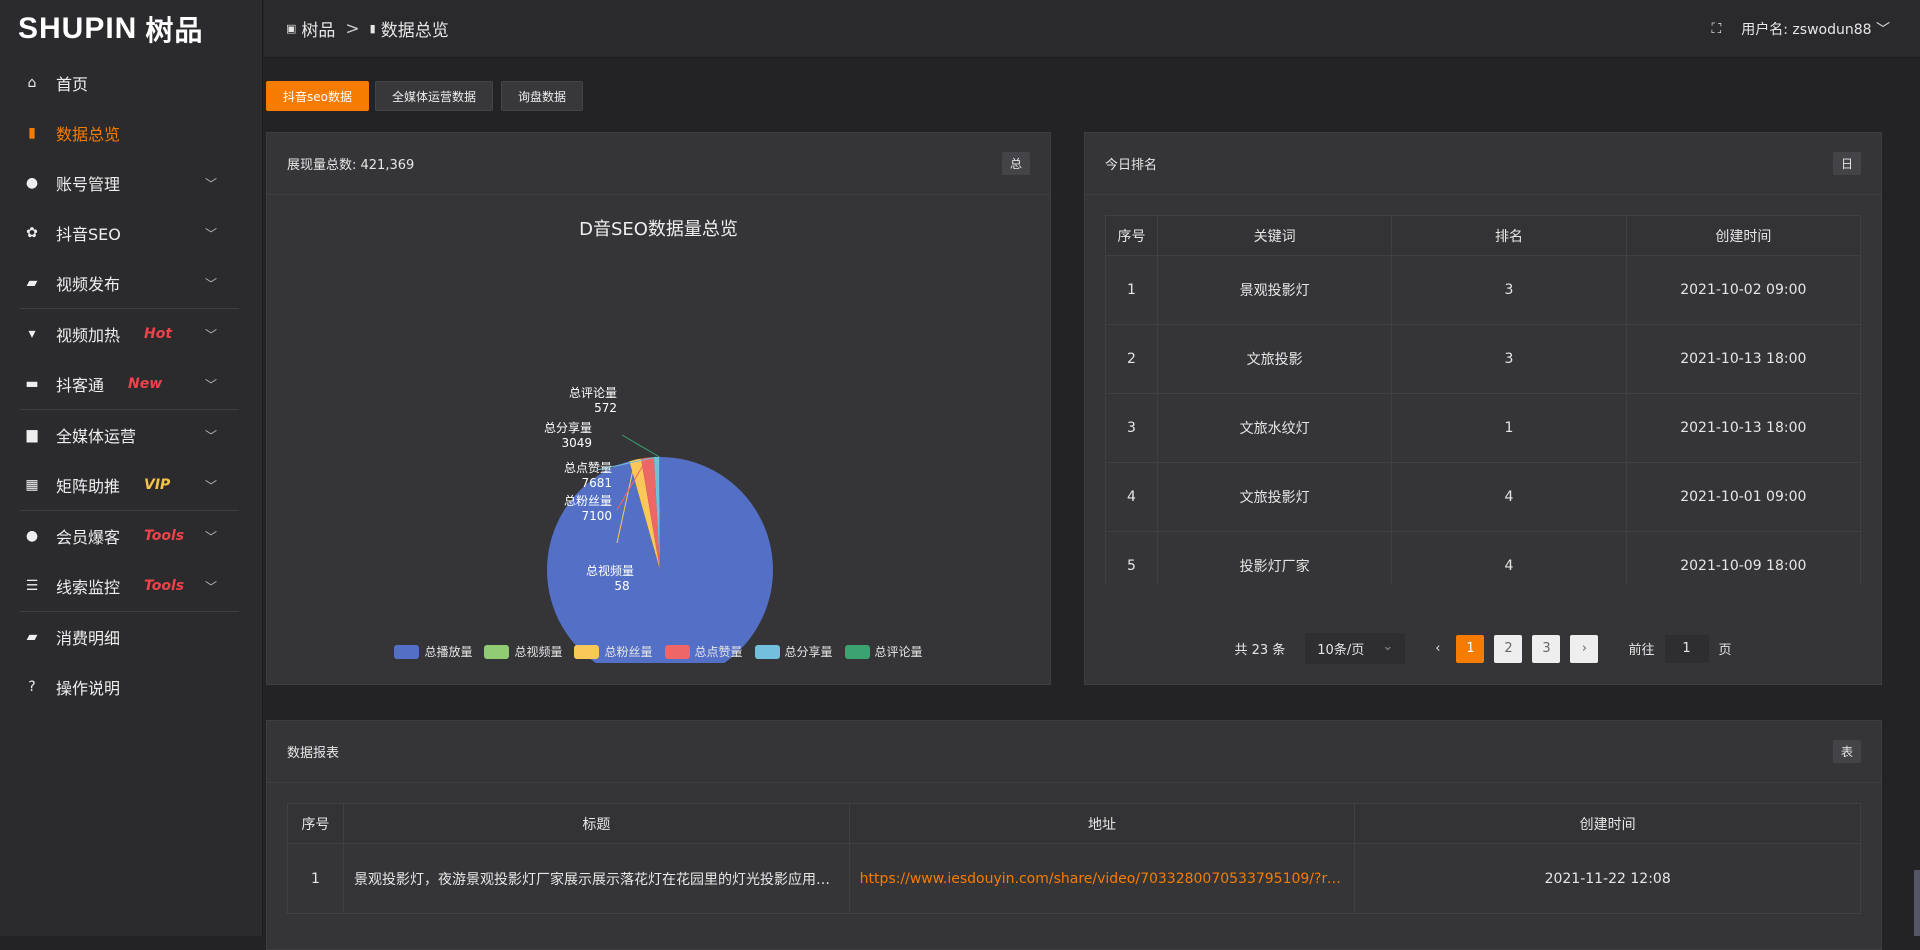 This screenshot has width=1920, height=950. I want to click on column-header: 标题, so click(596, 823).